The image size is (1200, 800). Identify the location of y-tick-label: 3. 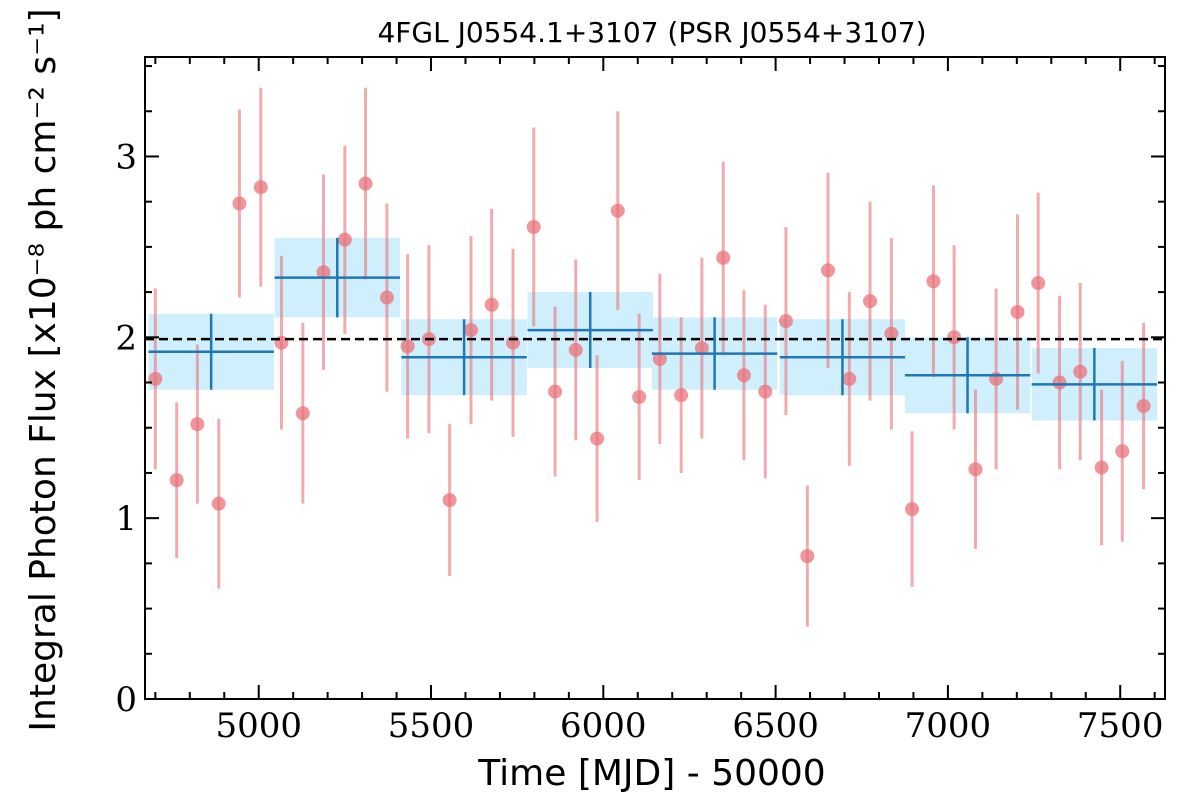
(126, 157).